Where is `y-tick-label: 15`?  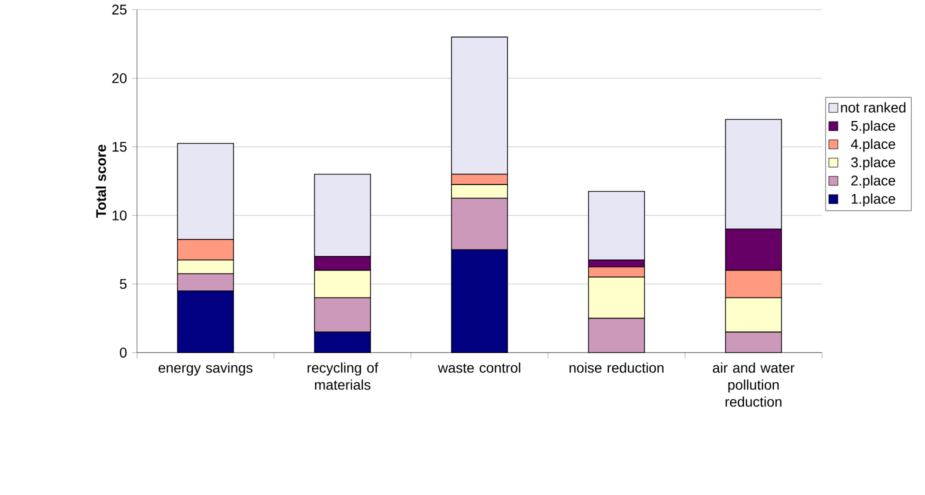
y-tick-label: 15 is located at coordinates (119, 147).